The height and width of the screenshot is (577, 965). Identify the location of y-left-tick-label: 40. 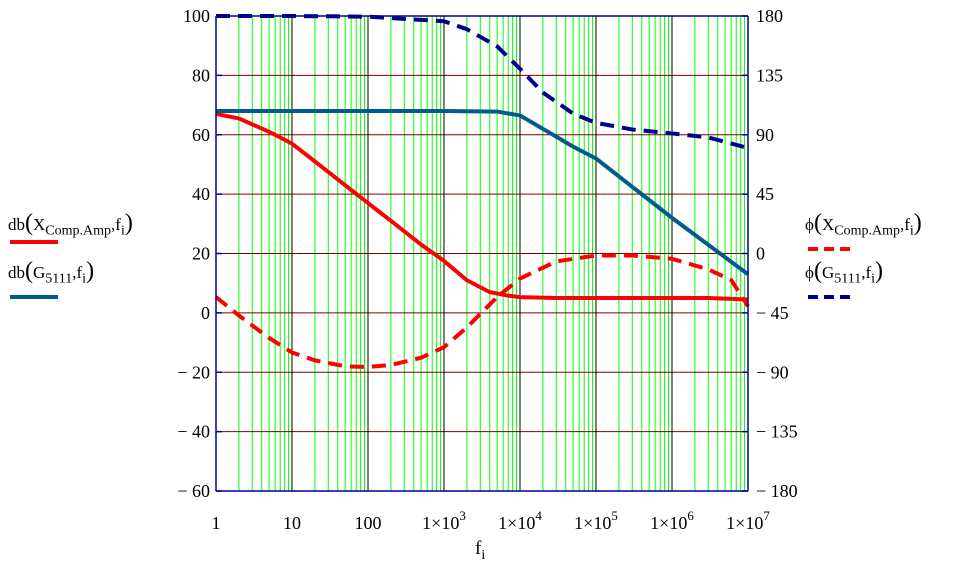
(201, 194).